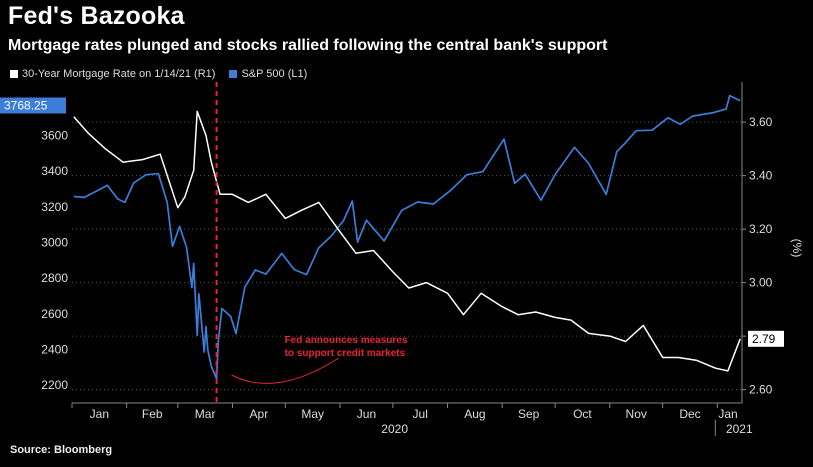  What do you see at coordinates (797, 248) in the screenshot?
I see `right-axis-label: (%)` at bounding box center [797, 248].